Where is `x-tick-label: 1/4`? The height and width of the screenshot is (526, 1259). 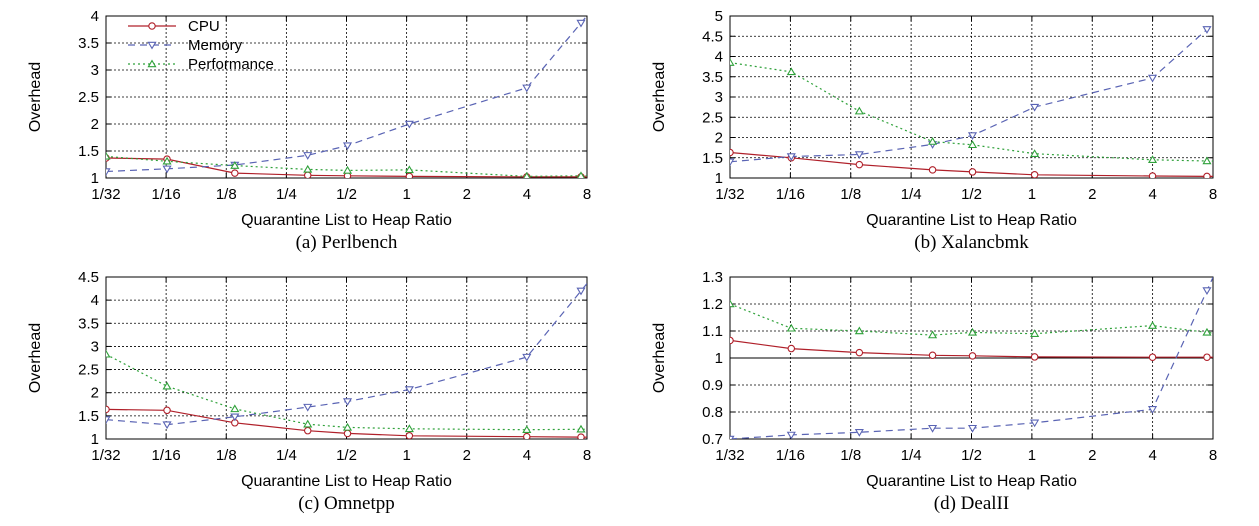 x-tick-label: 1/4 is located at coordinates (911, 194).